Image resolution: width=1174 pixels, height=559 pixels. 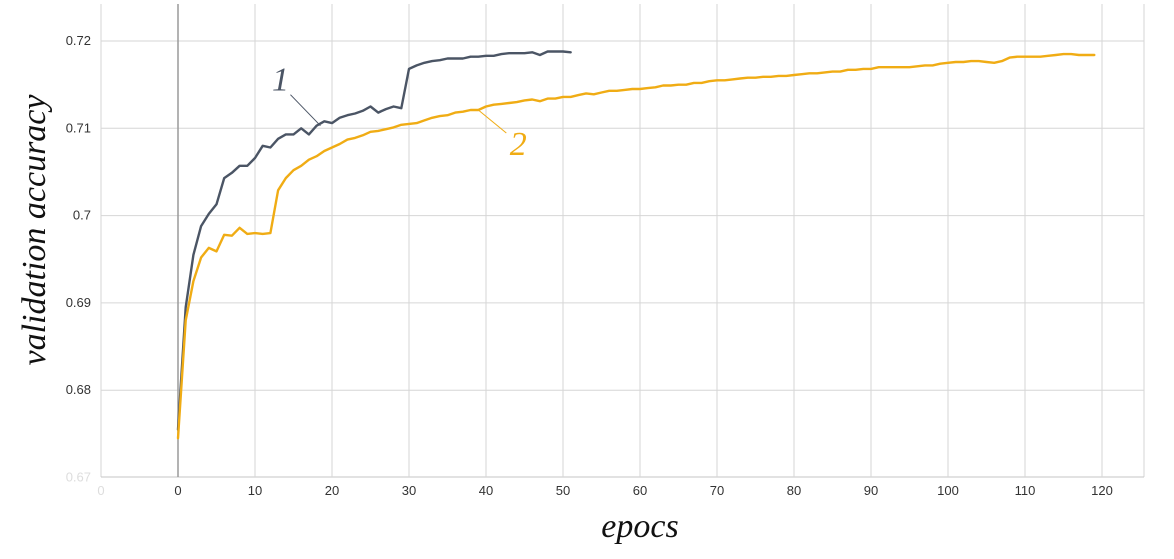 I want to click on y-tick-label: 0.67, so click(x=78, y=477).